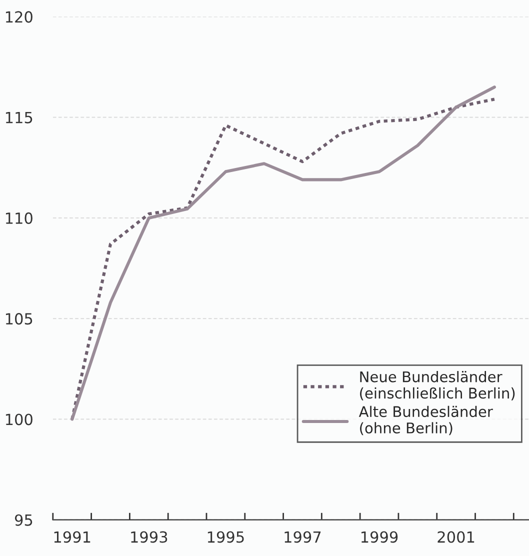 Image resolution: width=529 pixels, height=556 pixels. Describe the element at coordinates (425, 421) in the screenshot. I see `legend-label: Alte Bundesländer (ohne Berlin)` at that location.